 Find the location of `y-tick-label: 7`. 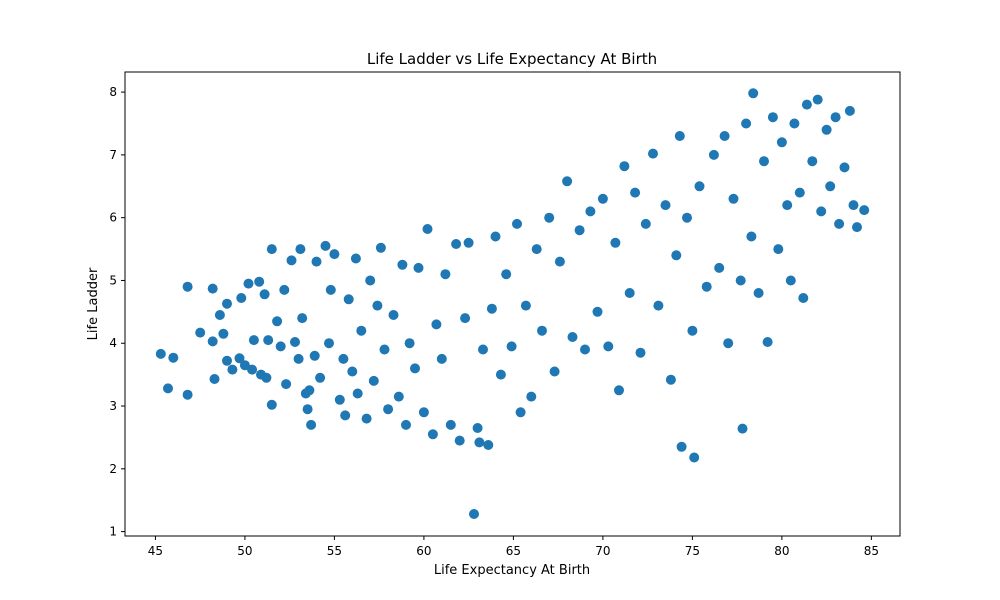

y-tick-label: 7 is located at coordinates (113, 155).